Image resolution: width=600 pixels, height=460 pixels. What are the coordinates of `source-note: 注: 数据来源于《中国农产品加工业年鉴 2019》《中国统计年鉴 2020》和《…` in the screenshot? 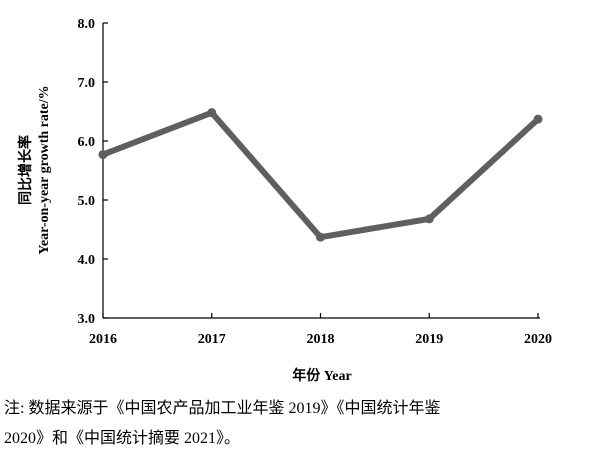 It's located at (300, 424).